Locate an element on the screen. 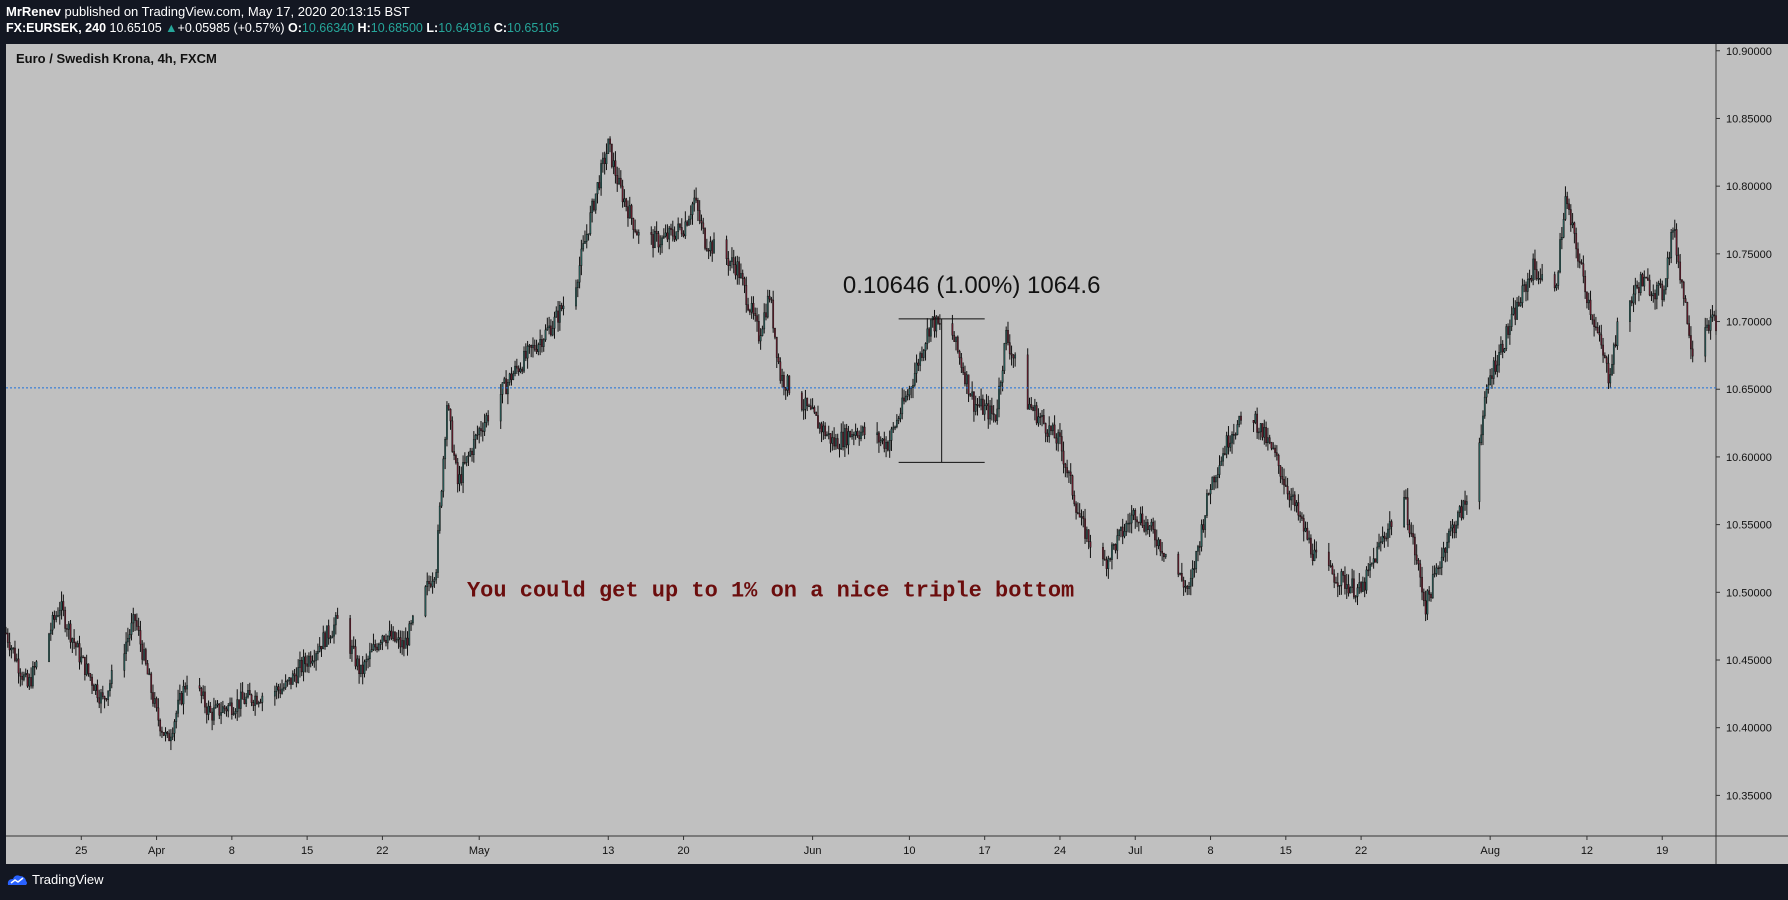 The height and width of the screenshot is (900, 1788). price-range-tool: 0.10646 (1.00%) 1064.6 is located at coordinates (972, 367).